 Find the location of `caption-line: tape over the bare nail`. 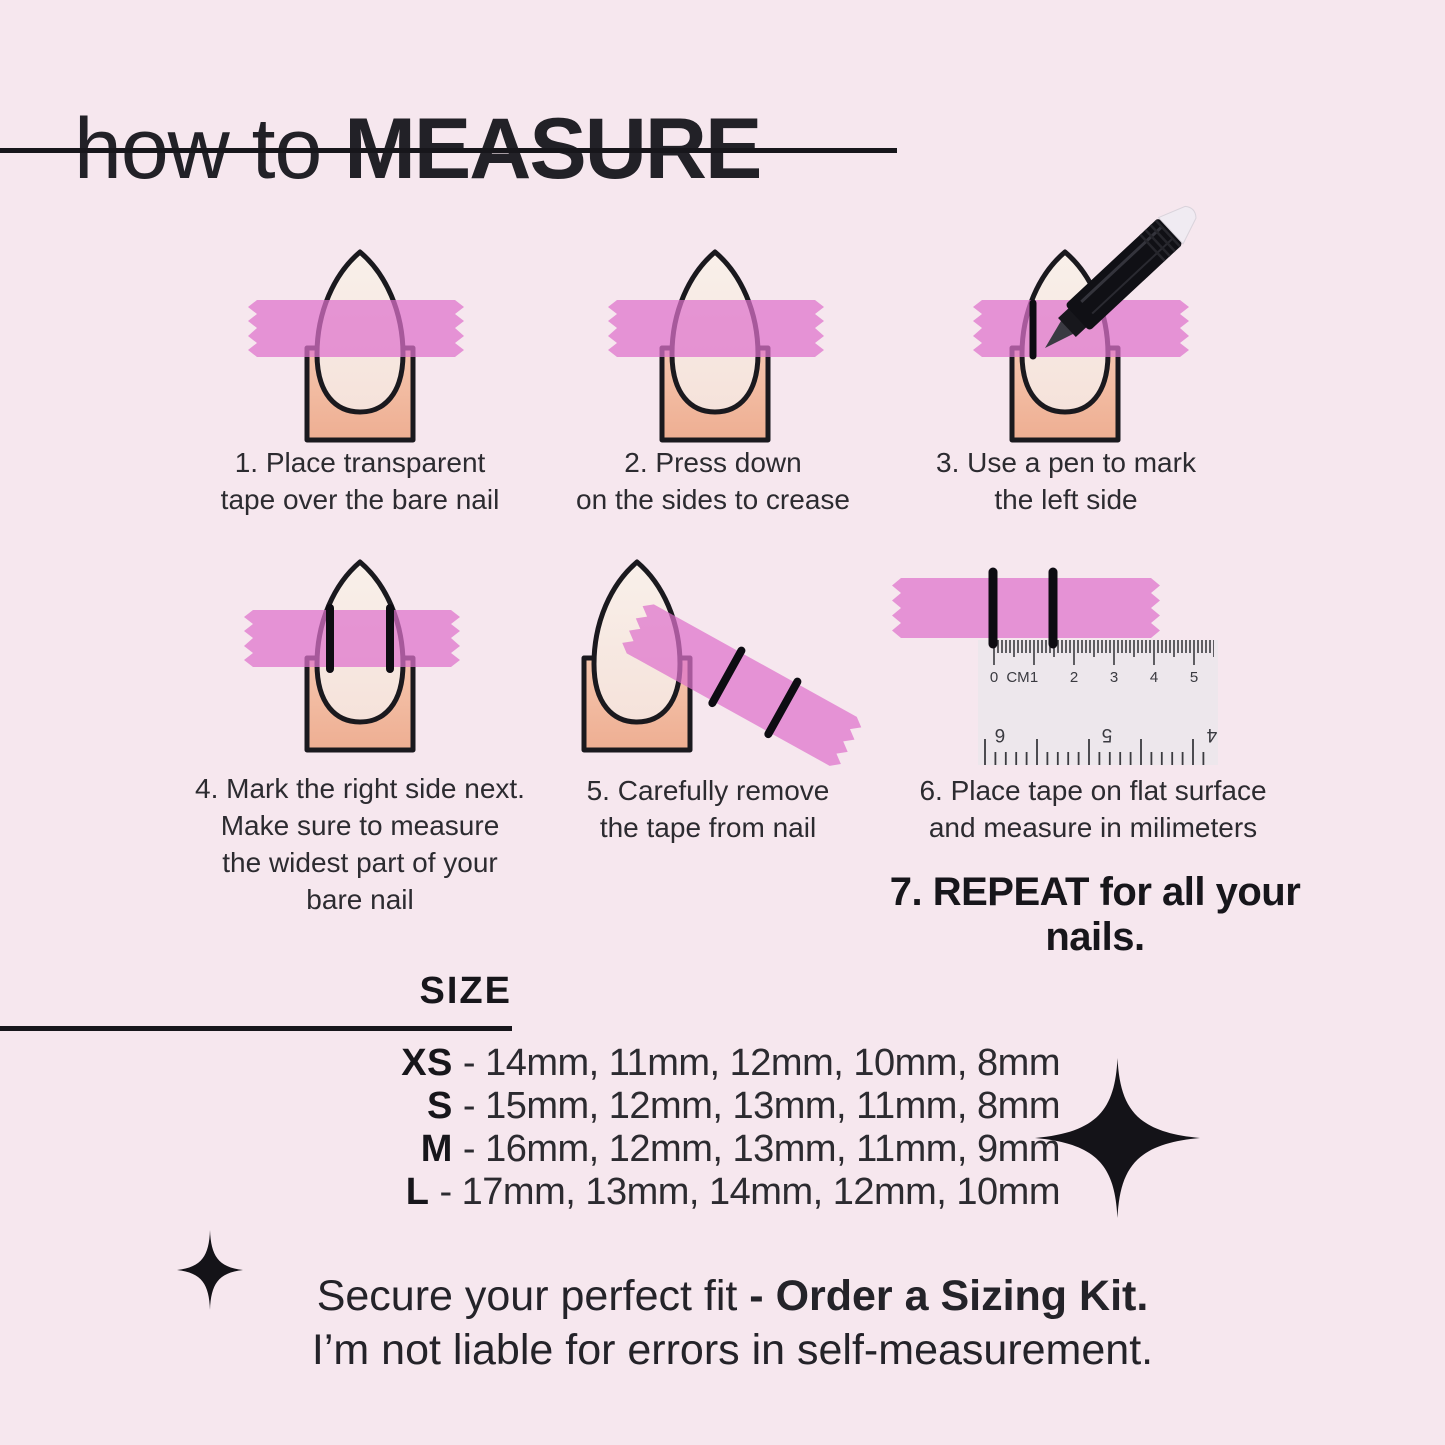

caption-line: tape over the bare nail is located at coordinates (360, 499).